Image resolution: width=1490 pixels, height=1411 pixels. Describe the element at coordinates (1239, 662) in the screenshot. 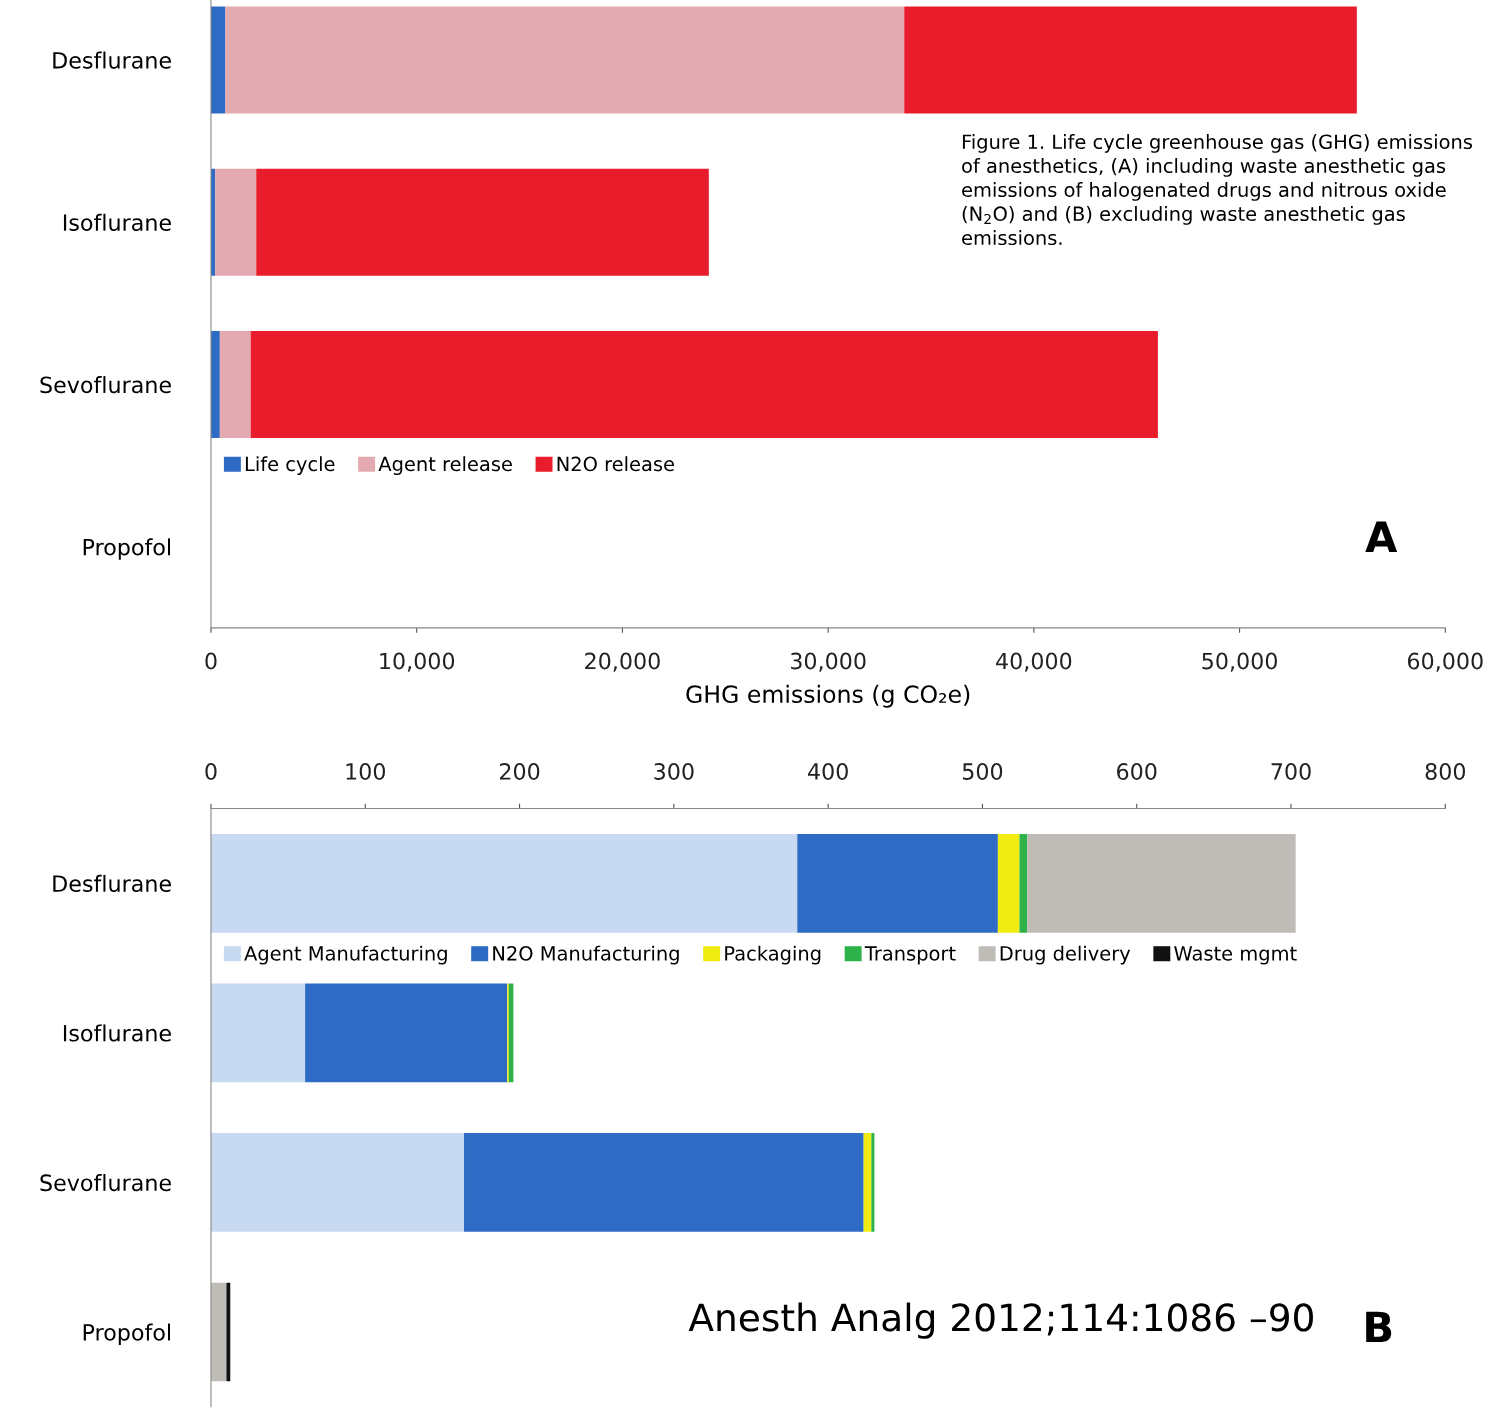

I see `x-tick-label: 50,000` at that location.